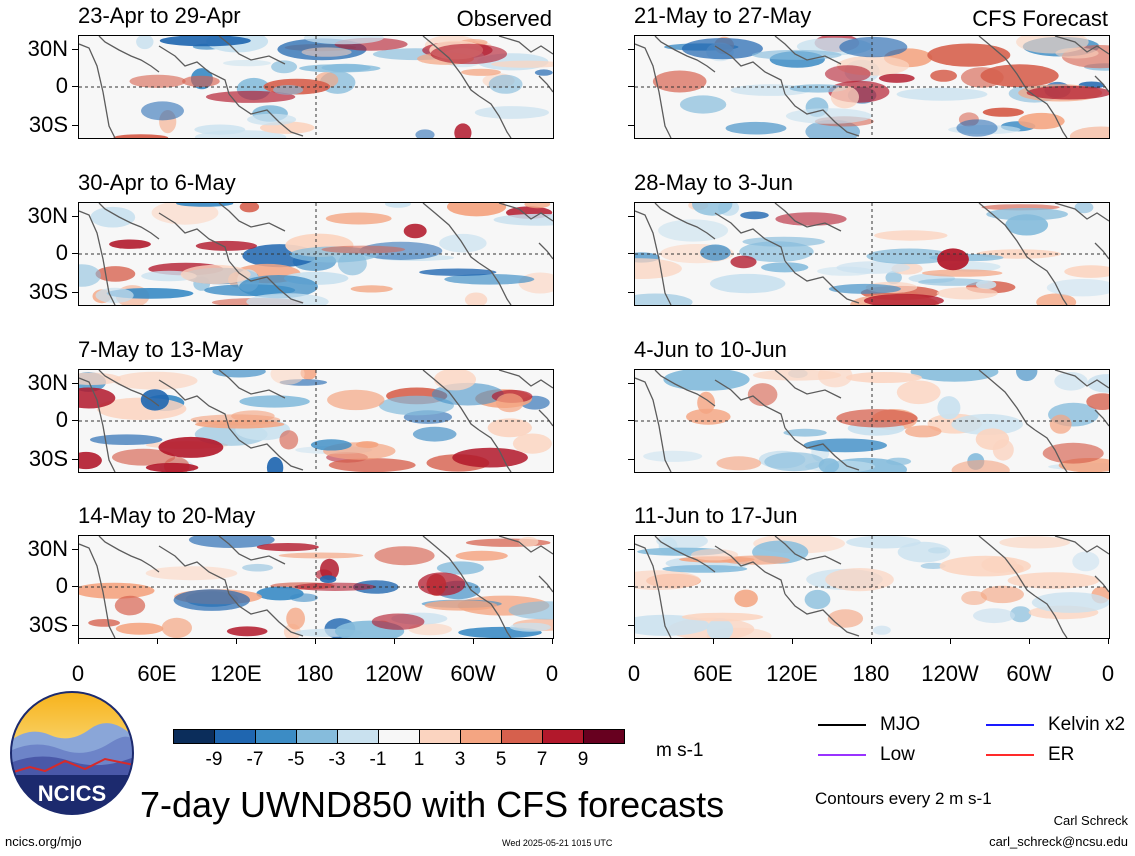  What do you see at coordinates (419, 759) in the screenshot?
I see `colorbar-label: 1` at bounding box center [419, 759].